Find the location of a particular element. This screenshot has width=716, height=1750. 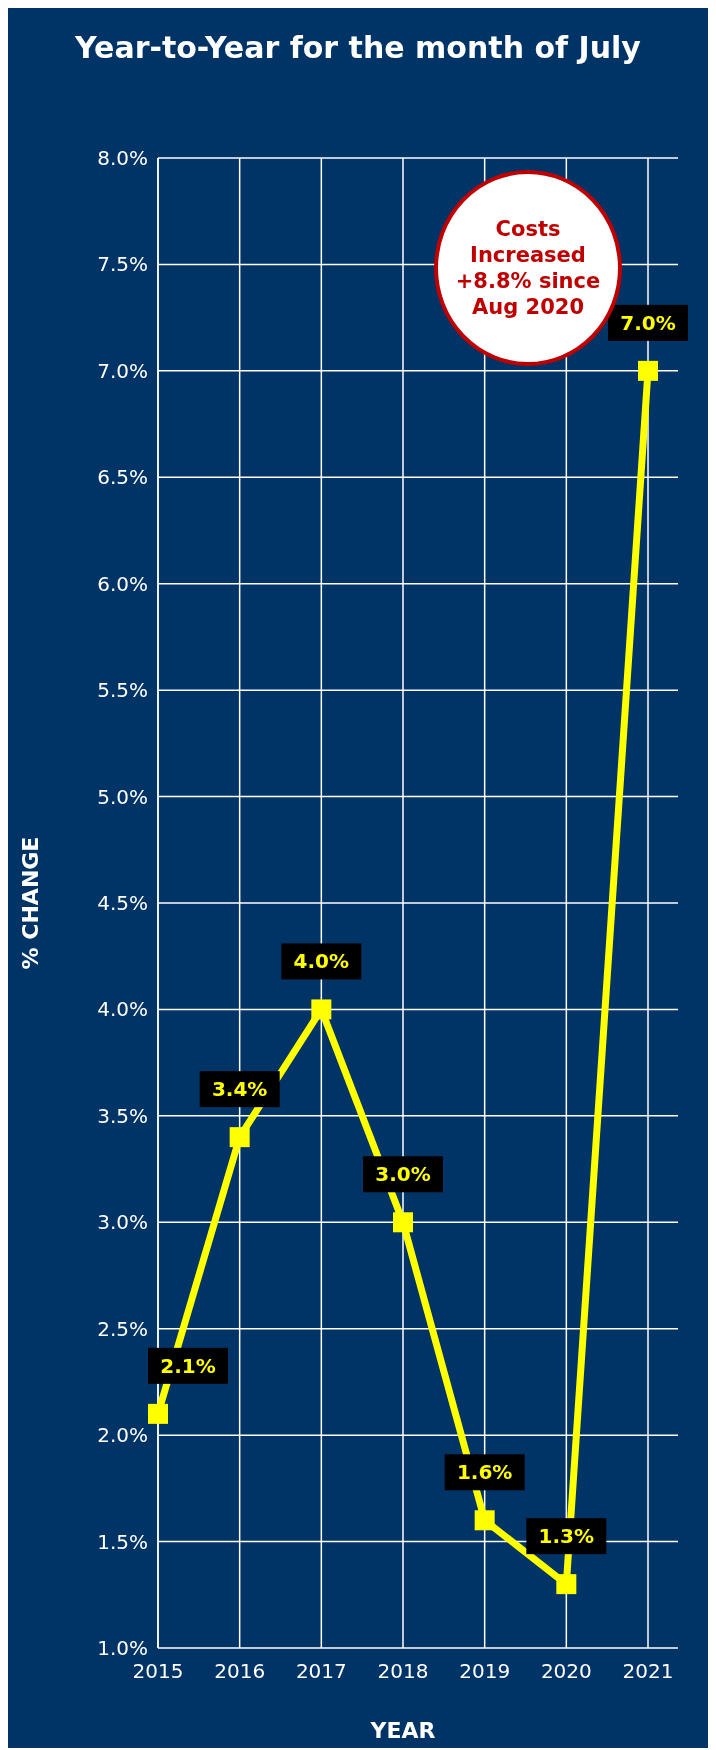

y-tick-label: 7.5% is located at coordinates (122, 264).